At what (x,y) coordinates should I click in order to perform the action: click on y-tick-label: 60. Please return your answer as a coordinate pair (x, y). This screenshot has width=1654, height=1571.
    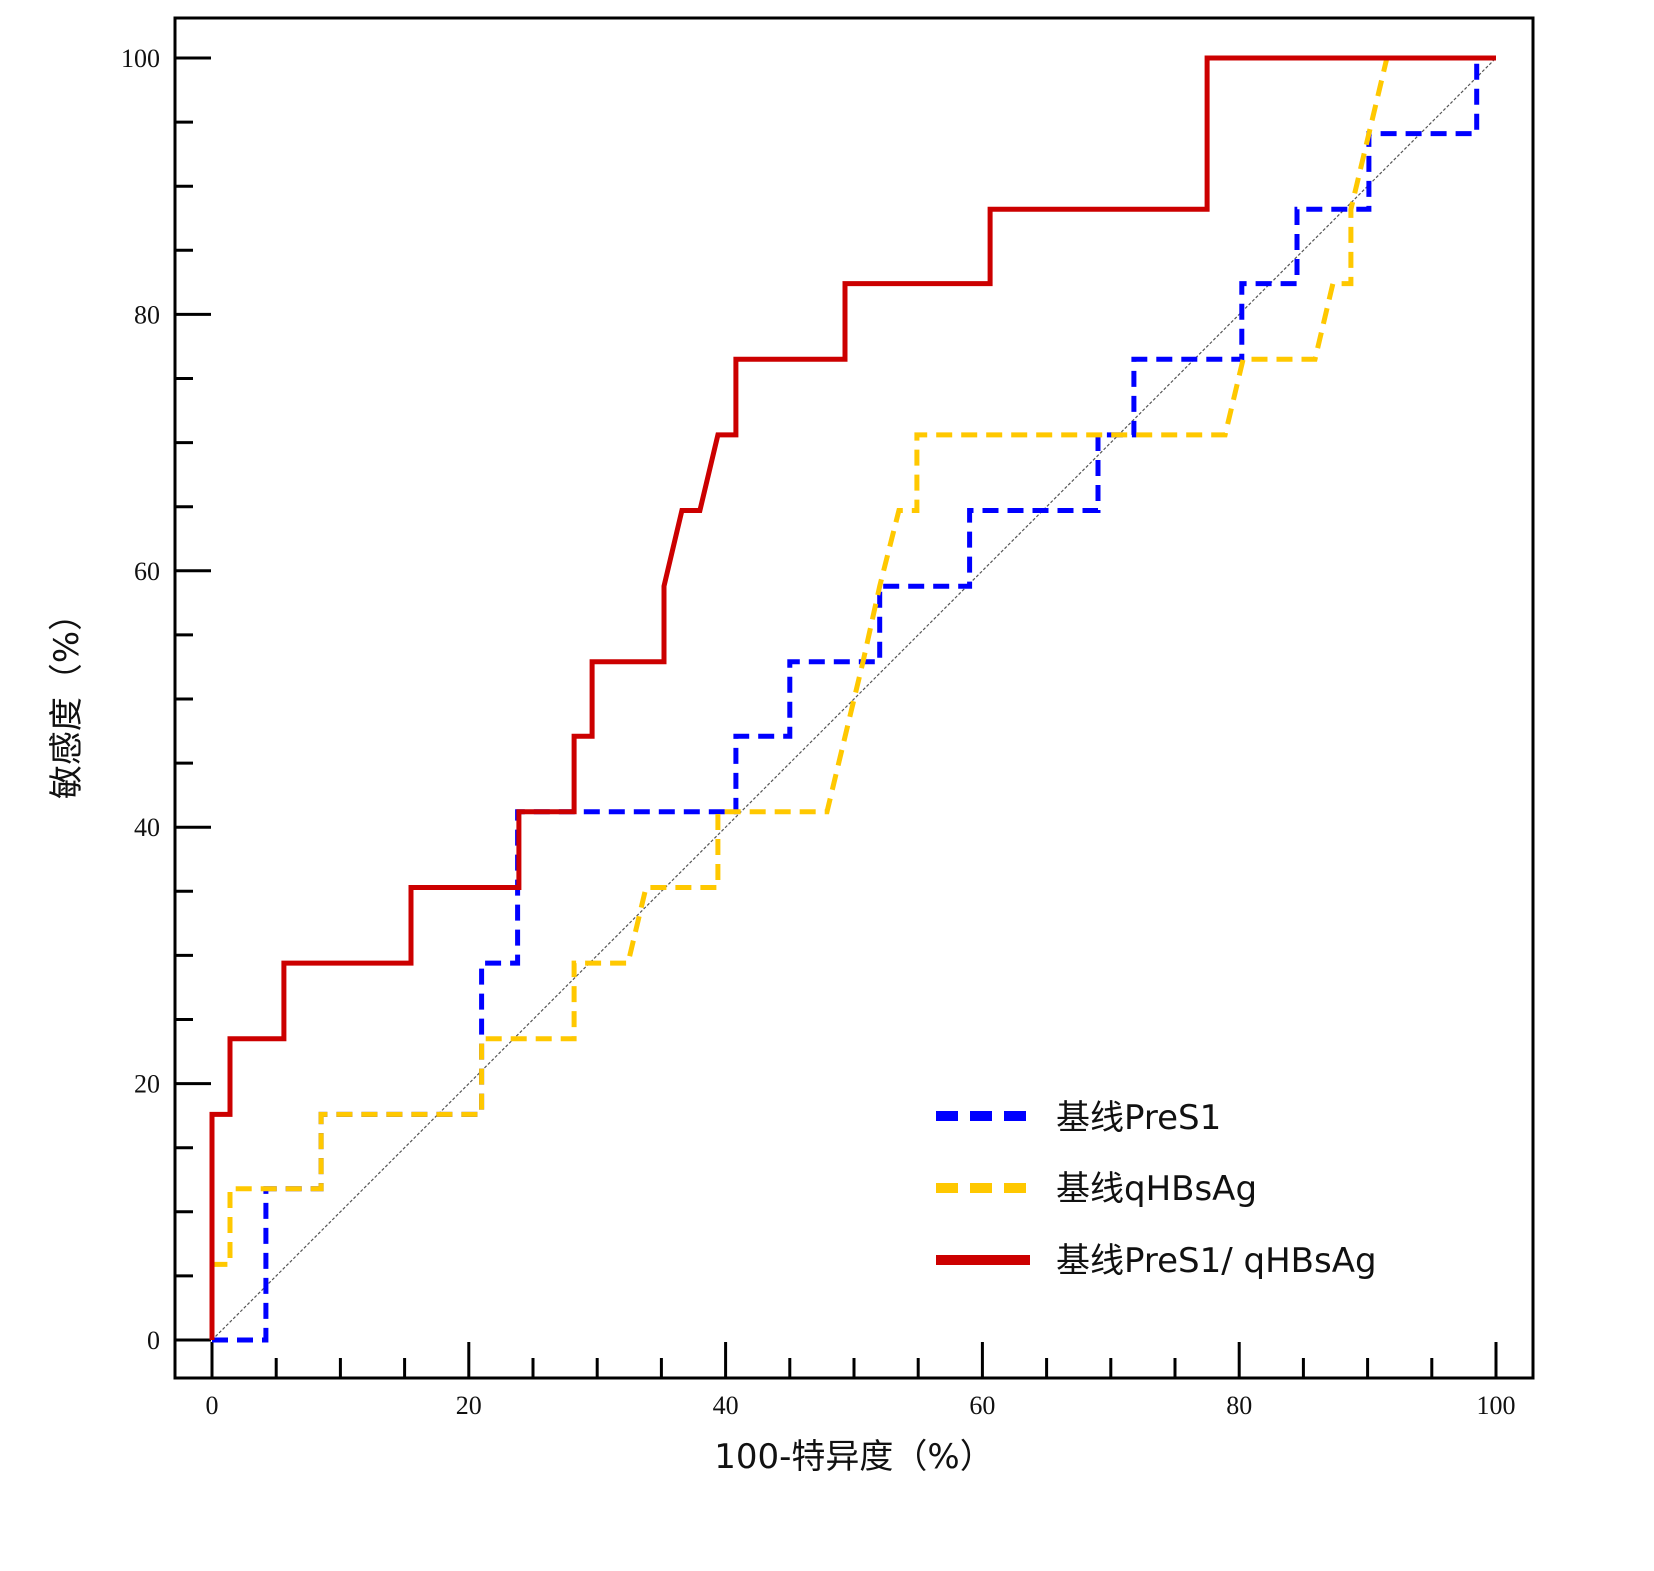
    Looking at the image, I should click on (147, 571).